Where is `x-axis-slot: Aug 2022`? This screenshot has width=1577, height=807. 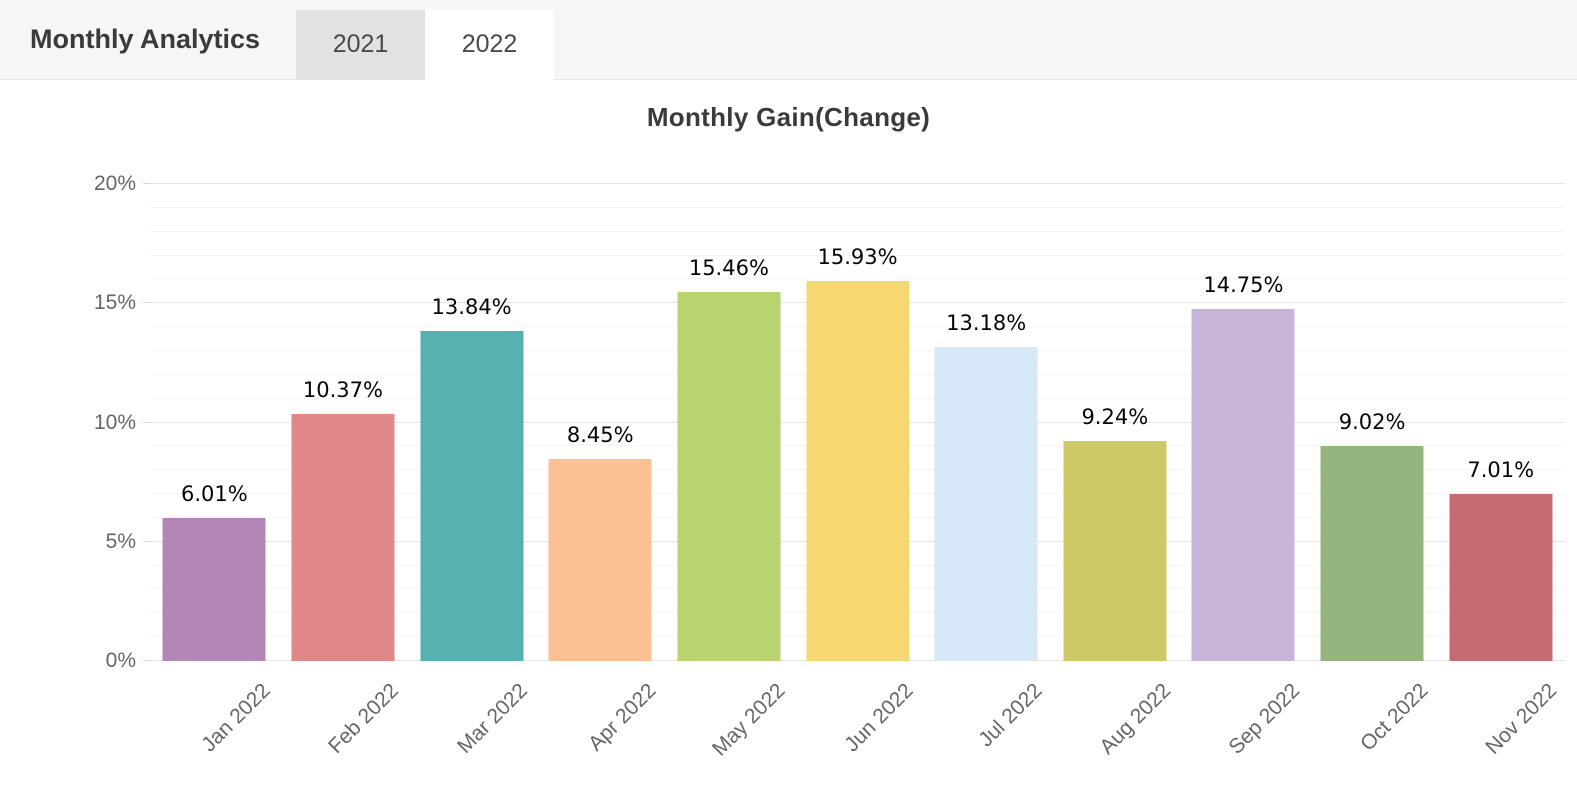
x-axis-slot: Aug 2022 is located at coordinates (1114, 728).